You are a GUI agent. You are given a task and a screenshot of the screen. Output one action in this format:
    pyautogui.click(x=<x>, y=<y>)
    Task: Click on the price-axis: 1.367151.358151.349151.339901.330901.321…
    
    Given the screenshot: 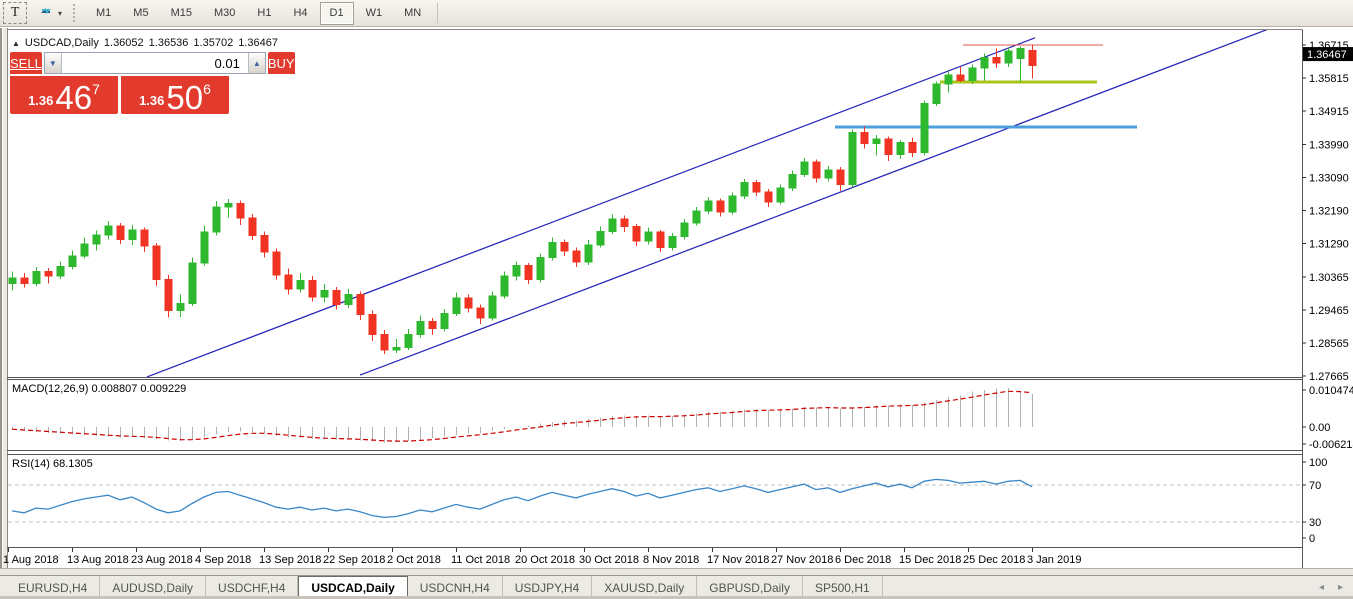 What is the action you would take?
    pyautogui.click(x=1327, y=292)
    